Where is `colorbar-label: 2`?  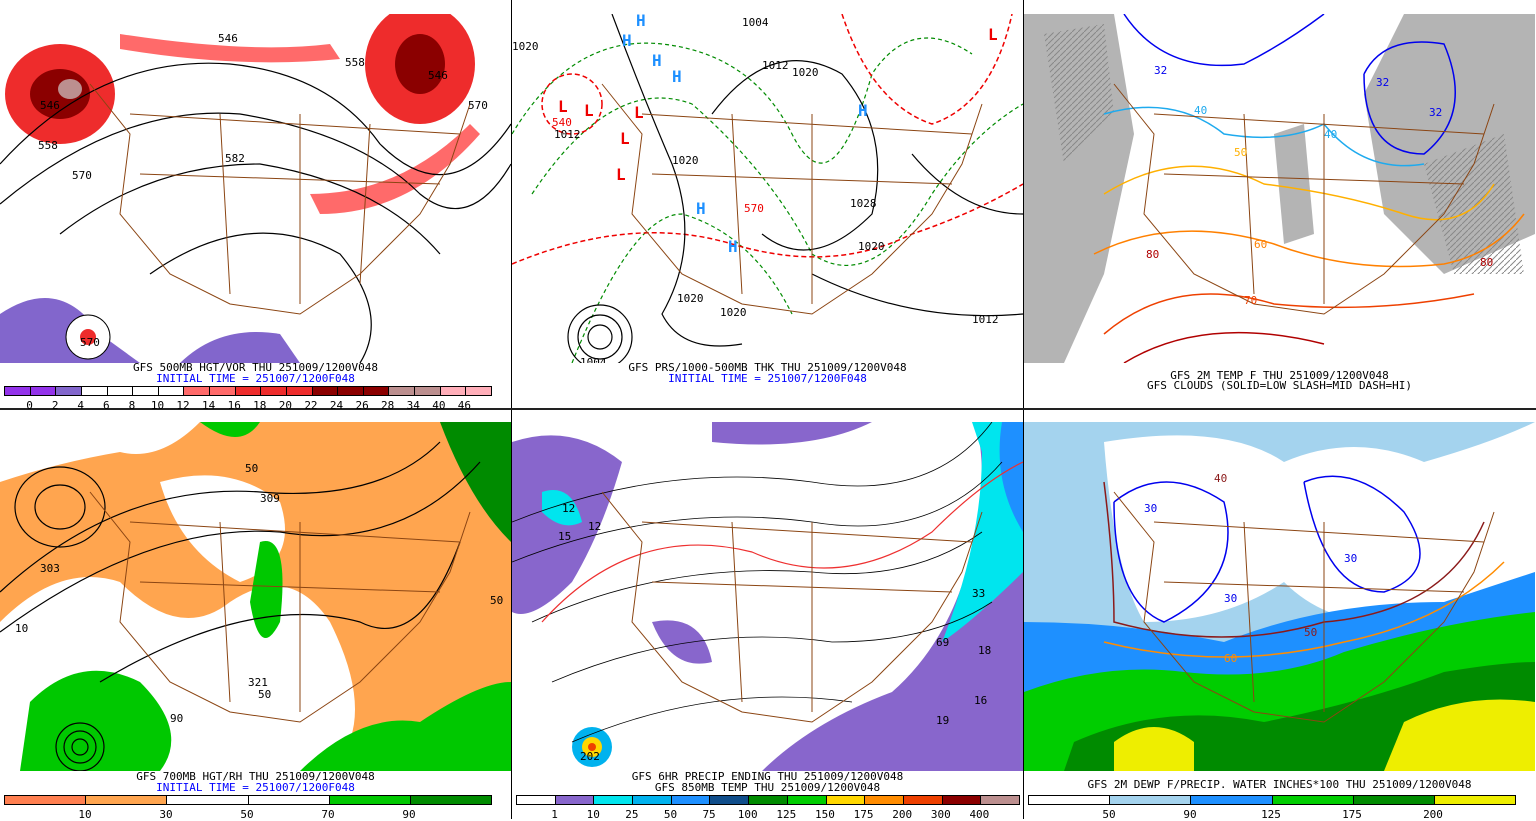
colorbar-label: 2 is located at coordinates (55, 405).